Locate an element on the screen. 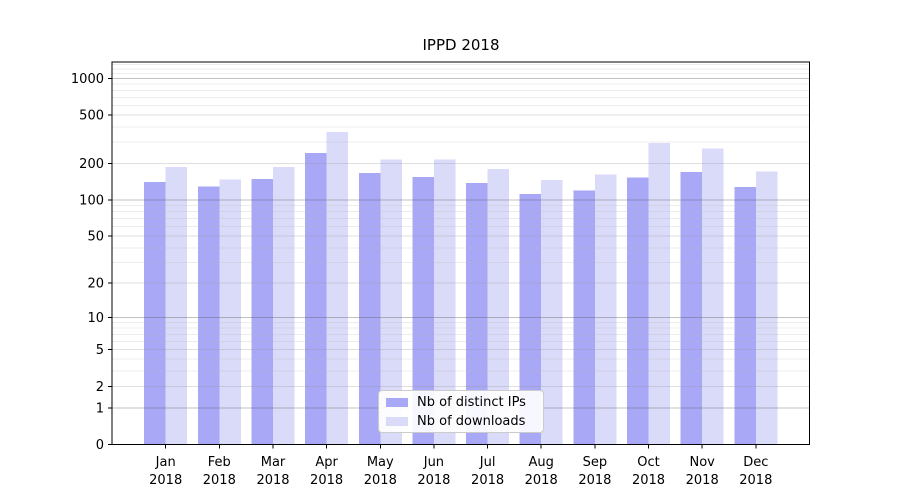 Image resolution: width=900 pixels, height=500 pixels. y-tick-label-1000: 1000 is located at coordinates (87, 79).